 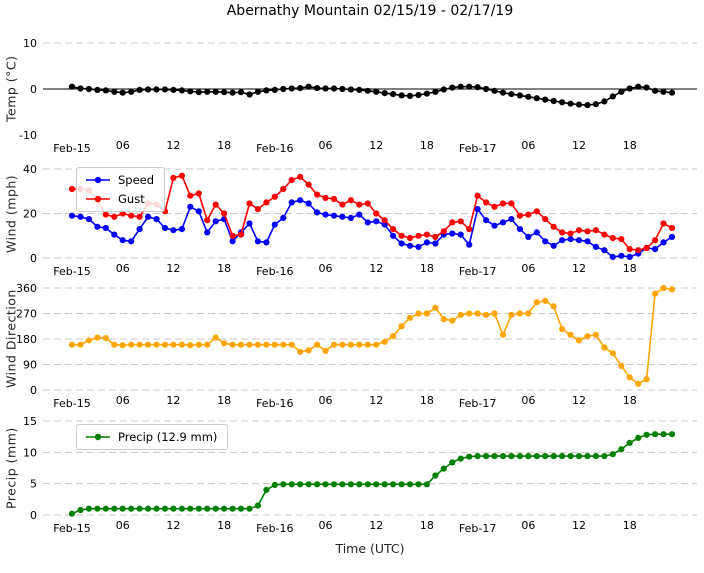 I want to click on legend-item-gust: Gust, so click(x=119, y=199).